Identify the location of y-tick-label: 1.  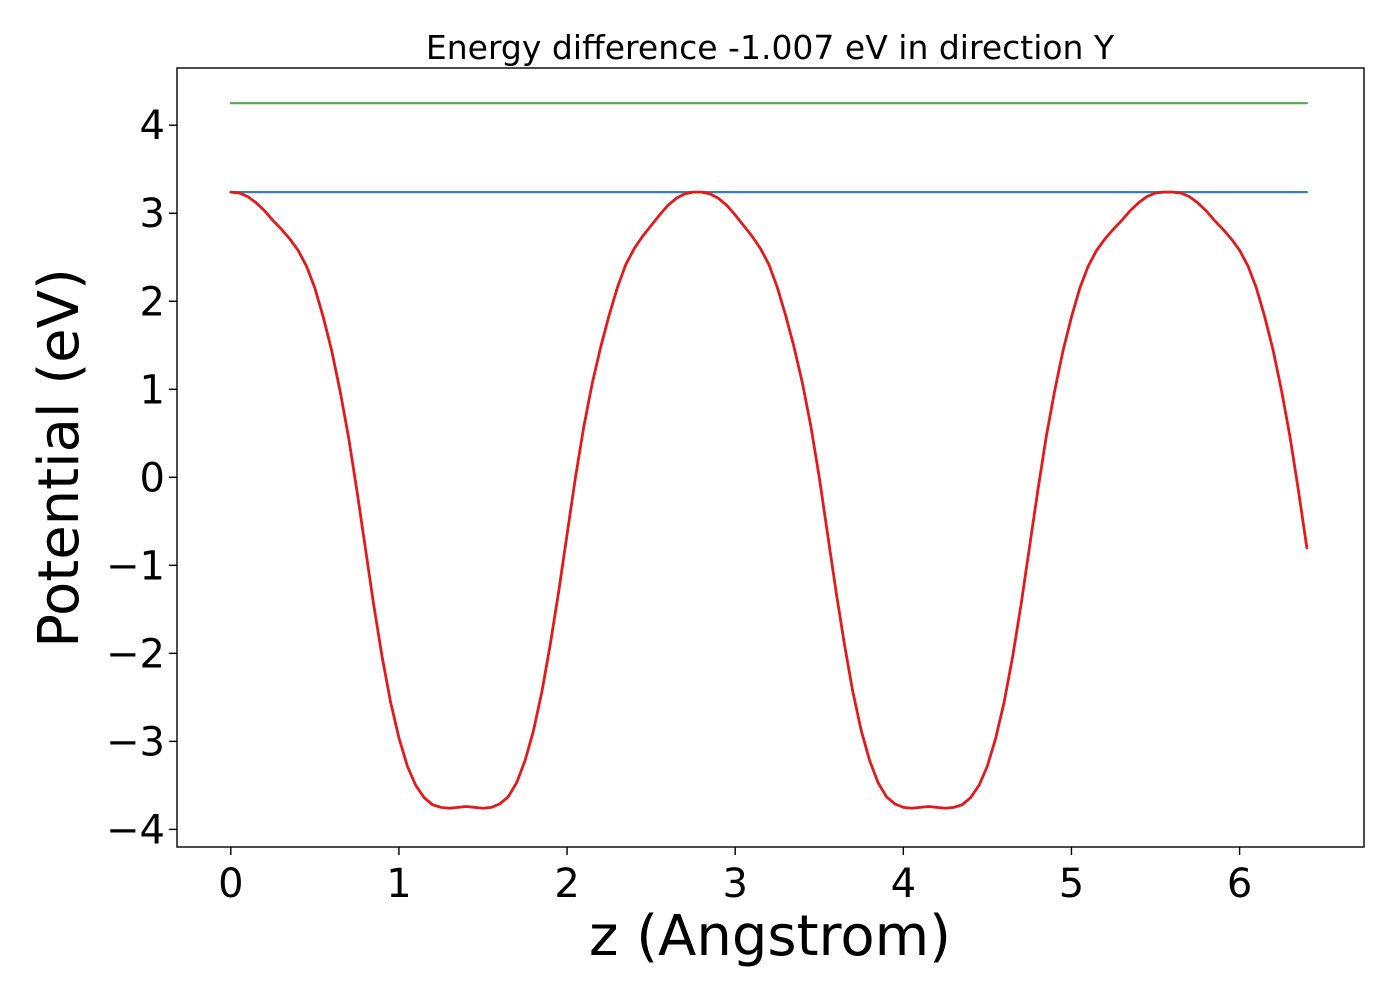
(152, 390).